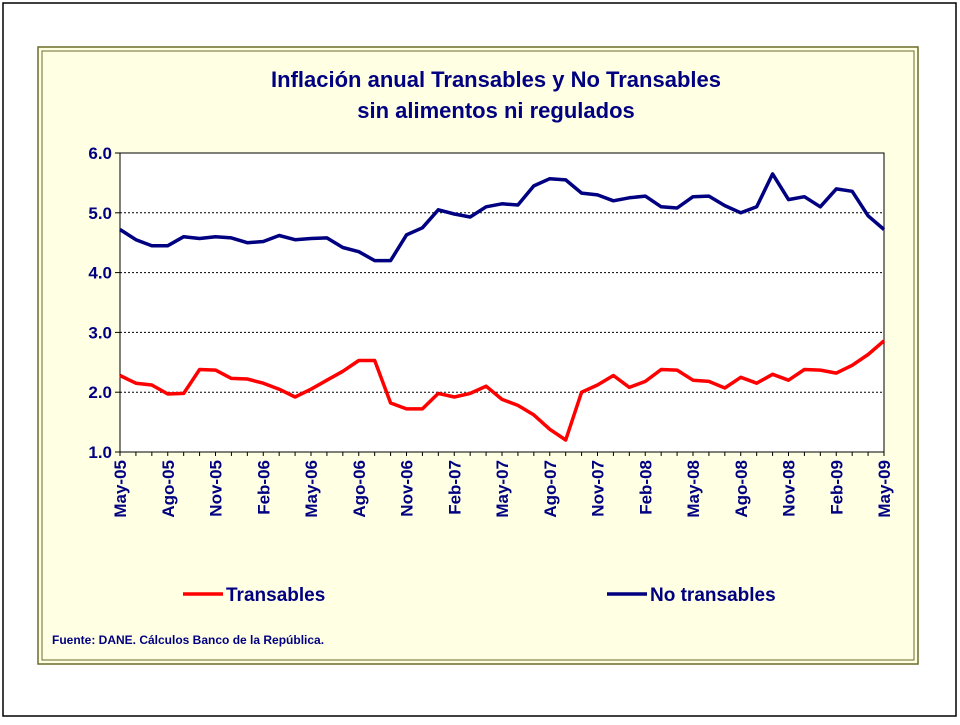 The image size is (960, 725). I want to click on y-tick-label: 5.0, so click(100, 213).